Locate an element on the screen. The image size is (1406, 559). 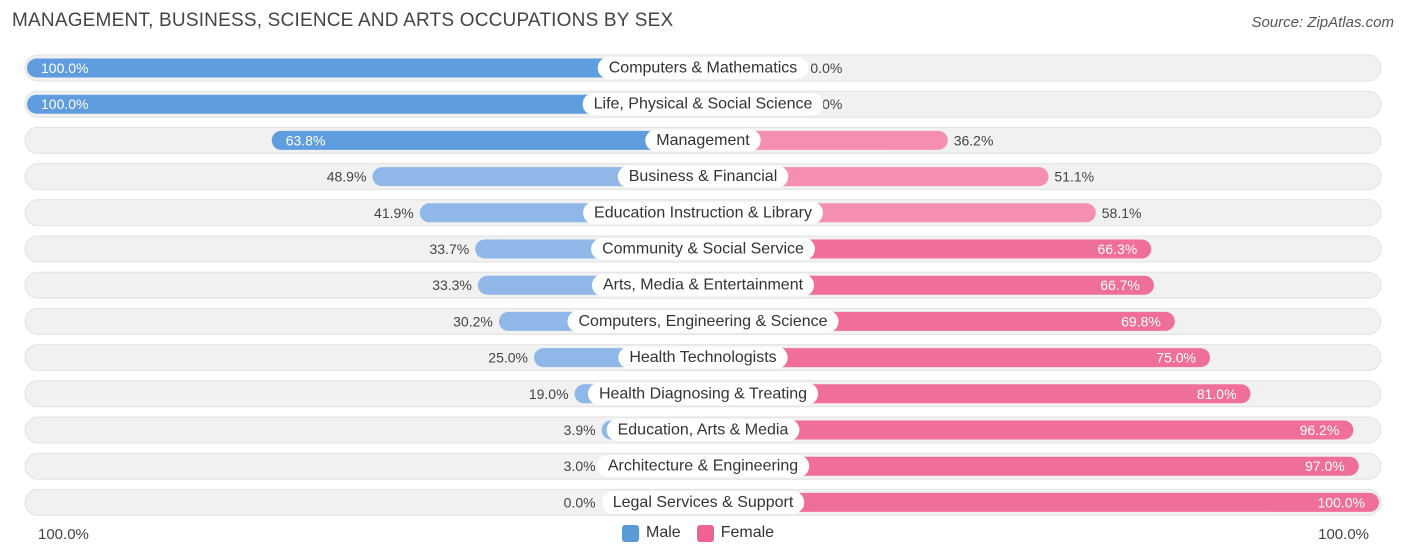
category-label: Health Technologists is located at coordinates (702, 357).